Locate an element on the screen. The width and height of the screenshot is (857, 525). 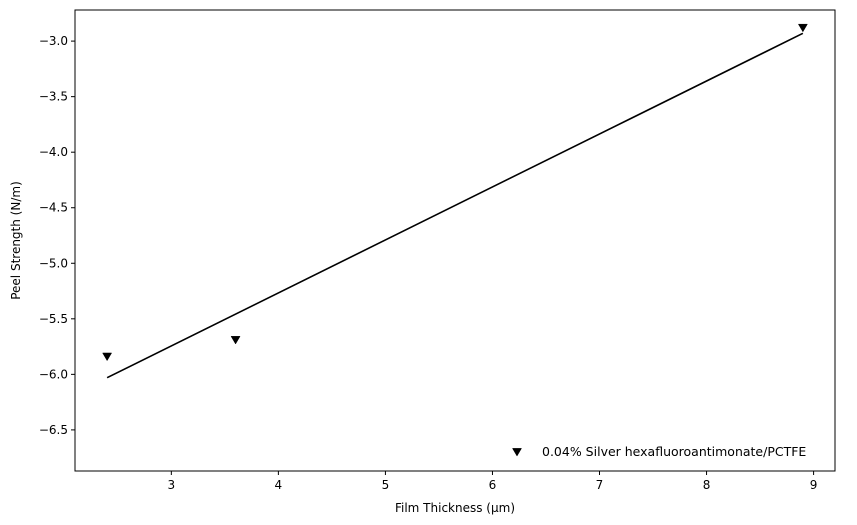
legend-marker is located at coordinates (517, 452).